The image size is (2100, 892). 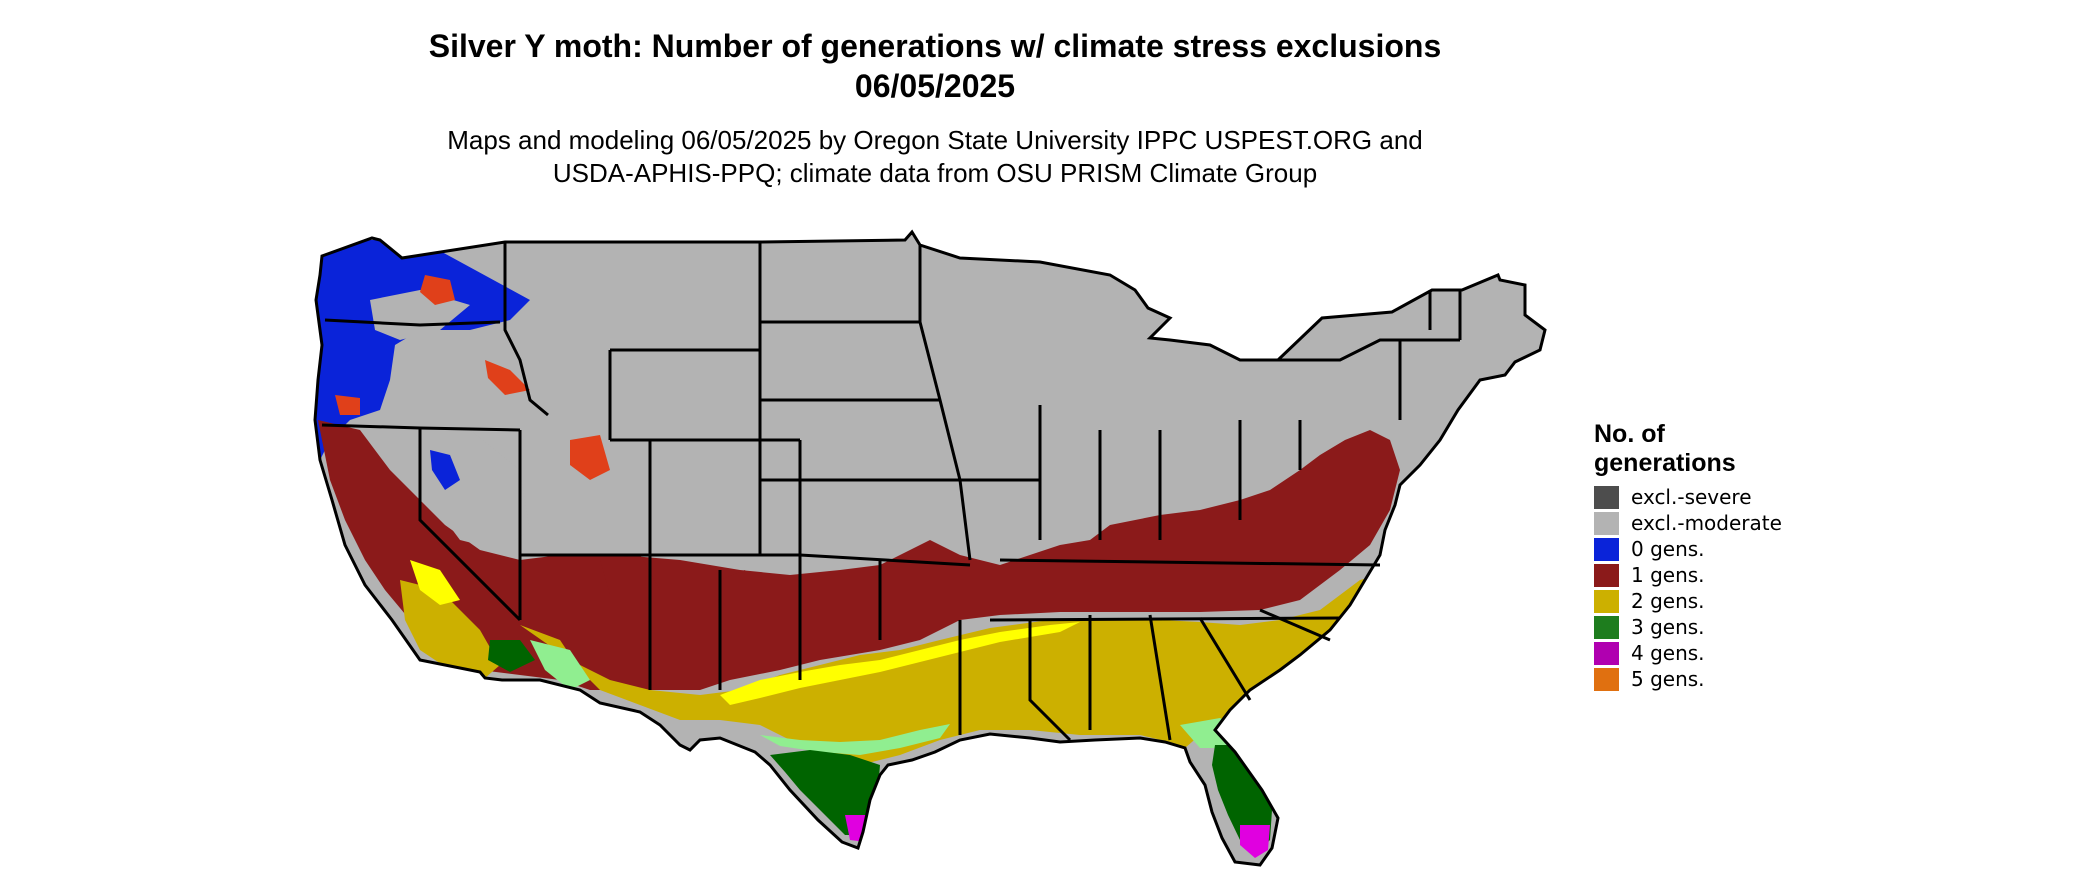 What do you see at coordinates (1629, 434) in the screenshot?
I see `legend-title-line-1: No. of` at bounding box center [1629, 434].